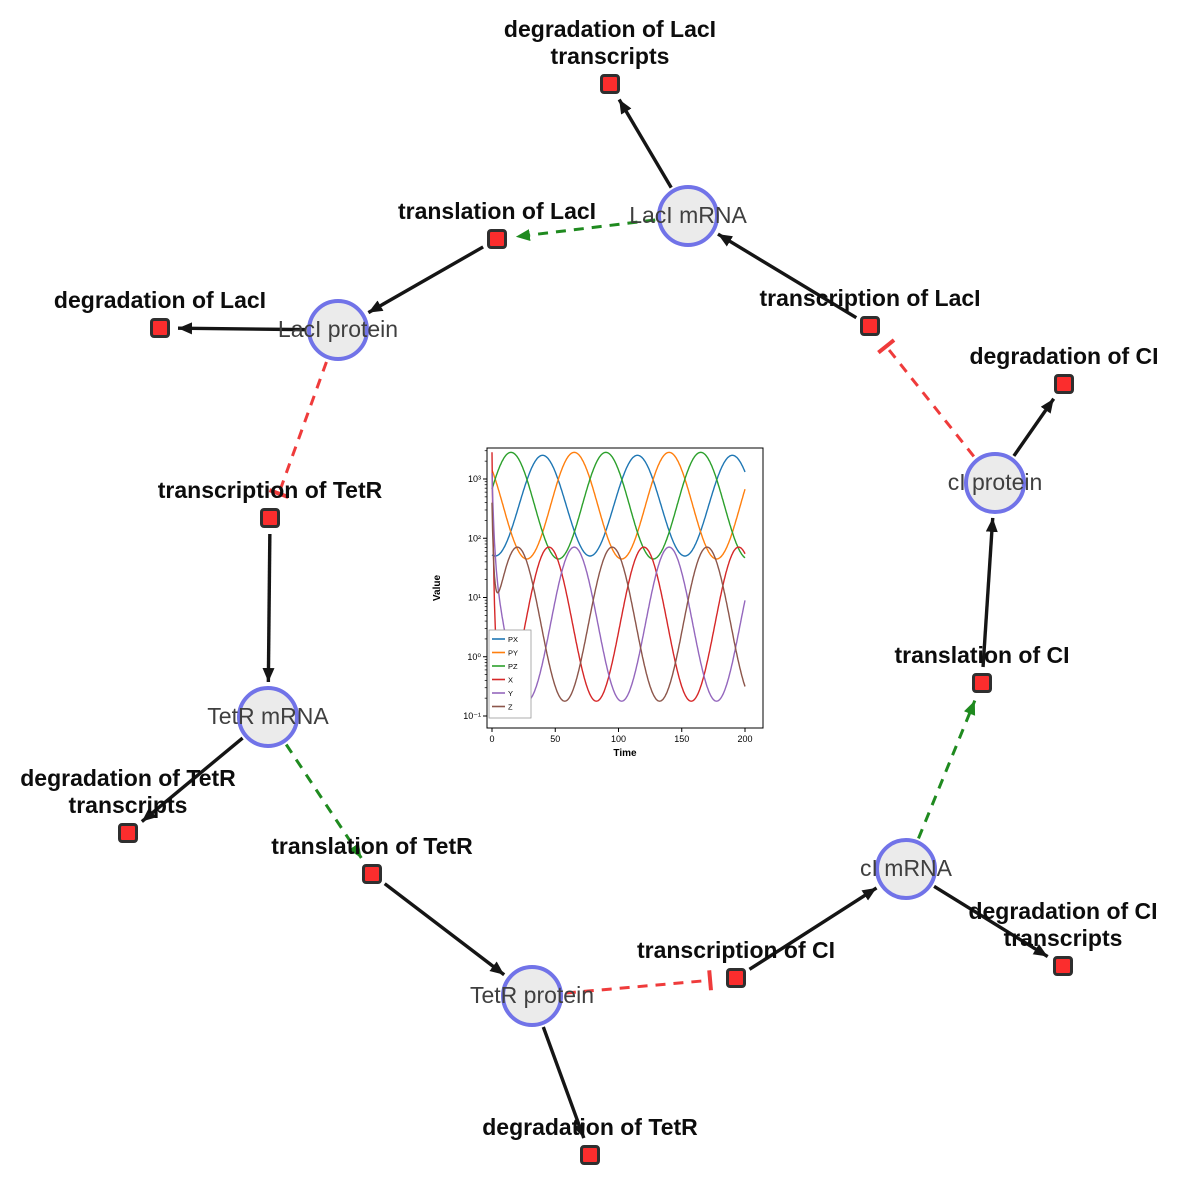  I want to click on reaction-label-transl-ci: translation of CI, so click(981, 655).